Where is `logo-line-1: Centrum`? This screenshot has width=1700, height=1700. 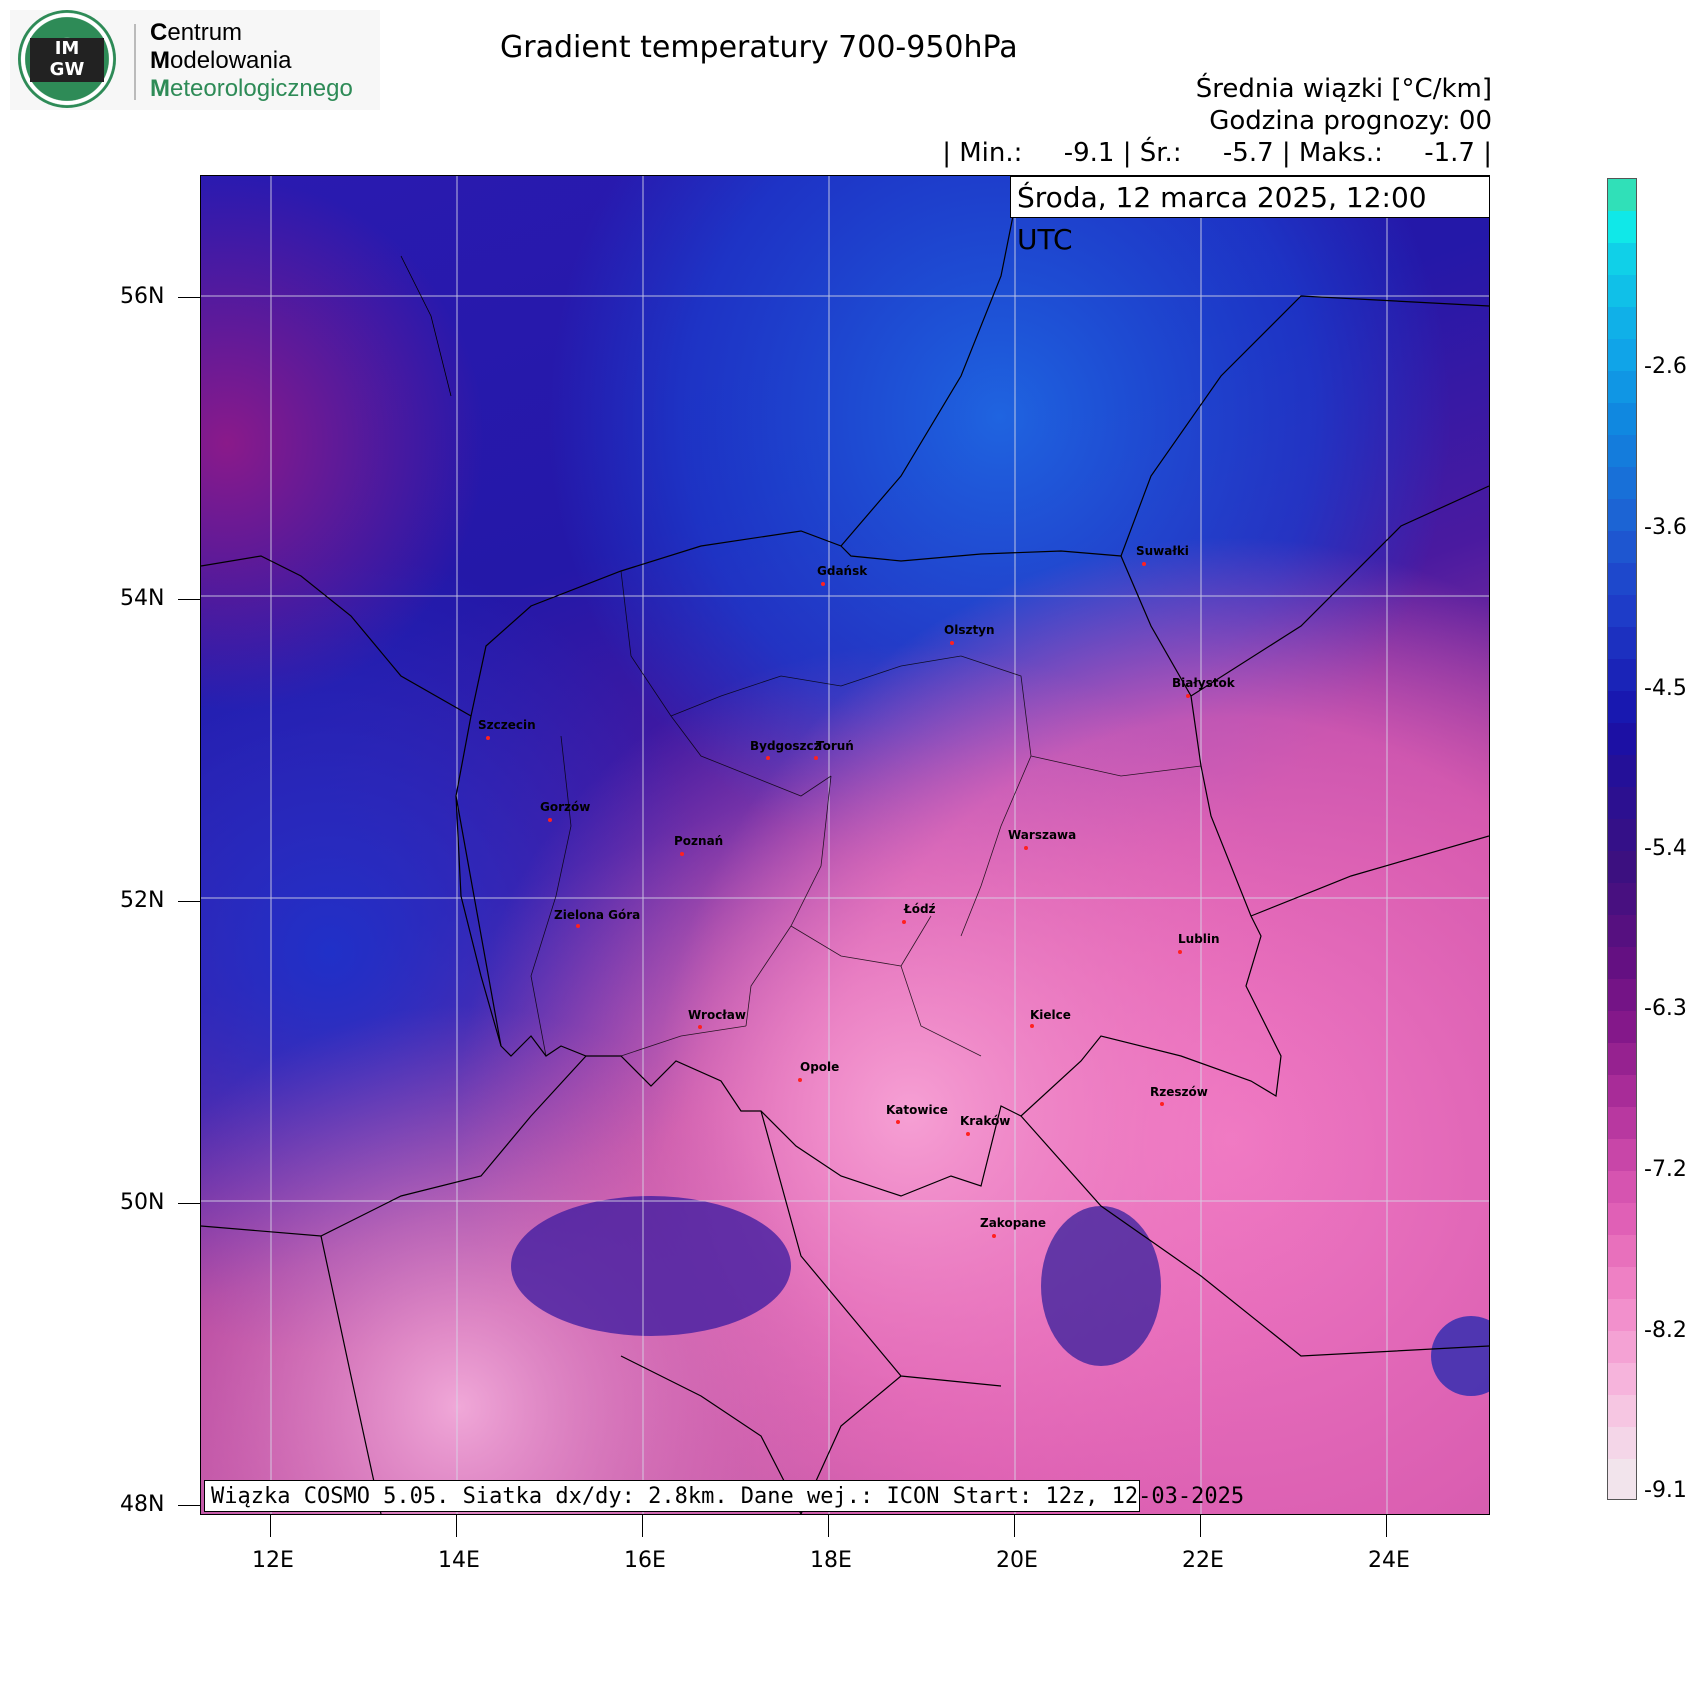
logo-line-1: Centrum is located at coordinates (196, 32).